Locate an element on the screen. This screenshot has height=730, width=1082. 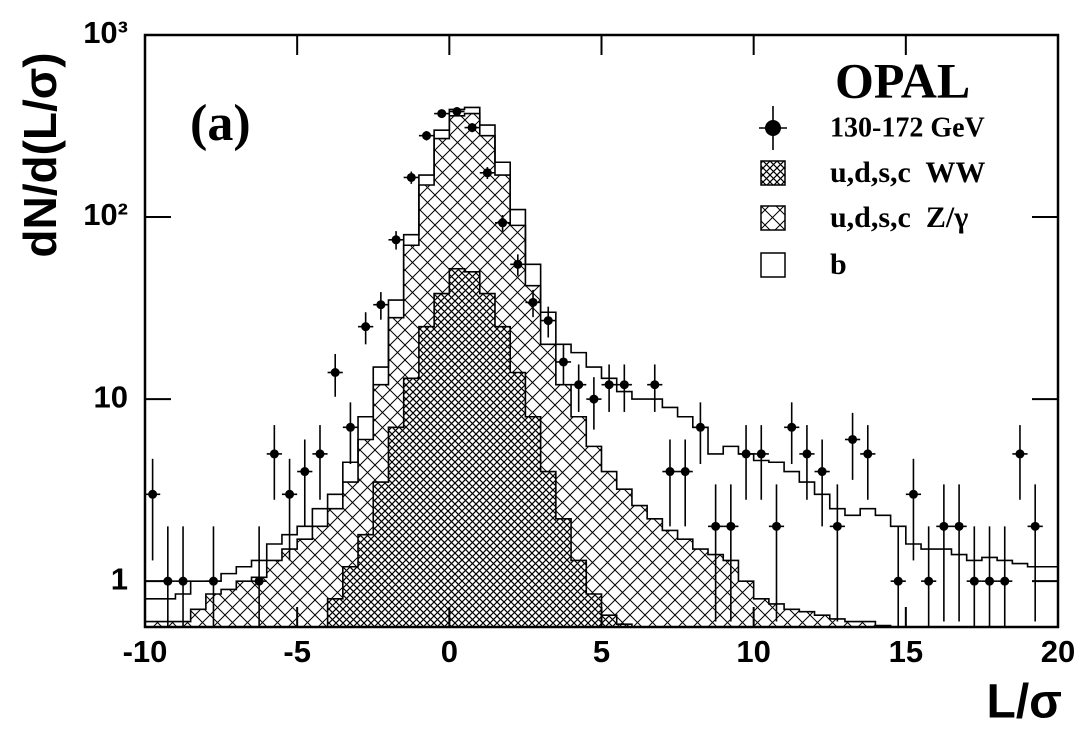
legend-swatch is located at coordinates (773, 218).